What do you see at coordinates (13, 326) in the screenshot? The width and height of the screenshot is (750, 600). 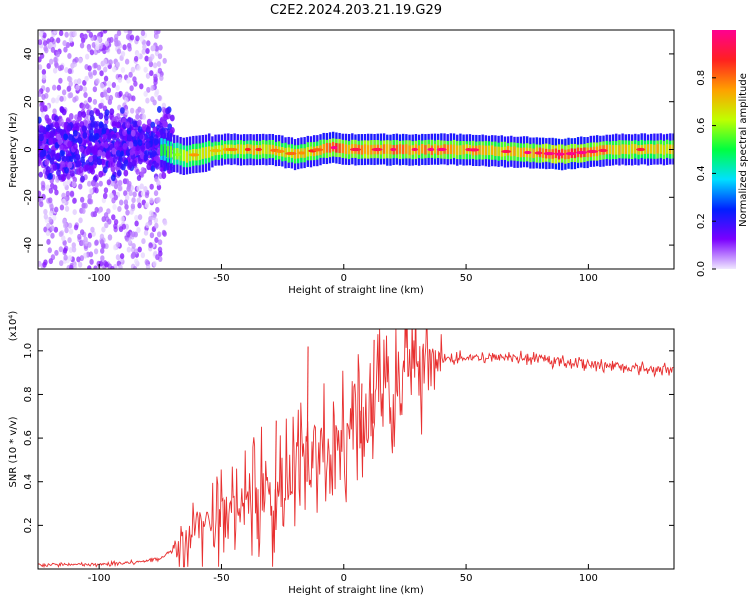 I see `snr-y-exponent: (x10⁴)` at bounding box center [13, 326].